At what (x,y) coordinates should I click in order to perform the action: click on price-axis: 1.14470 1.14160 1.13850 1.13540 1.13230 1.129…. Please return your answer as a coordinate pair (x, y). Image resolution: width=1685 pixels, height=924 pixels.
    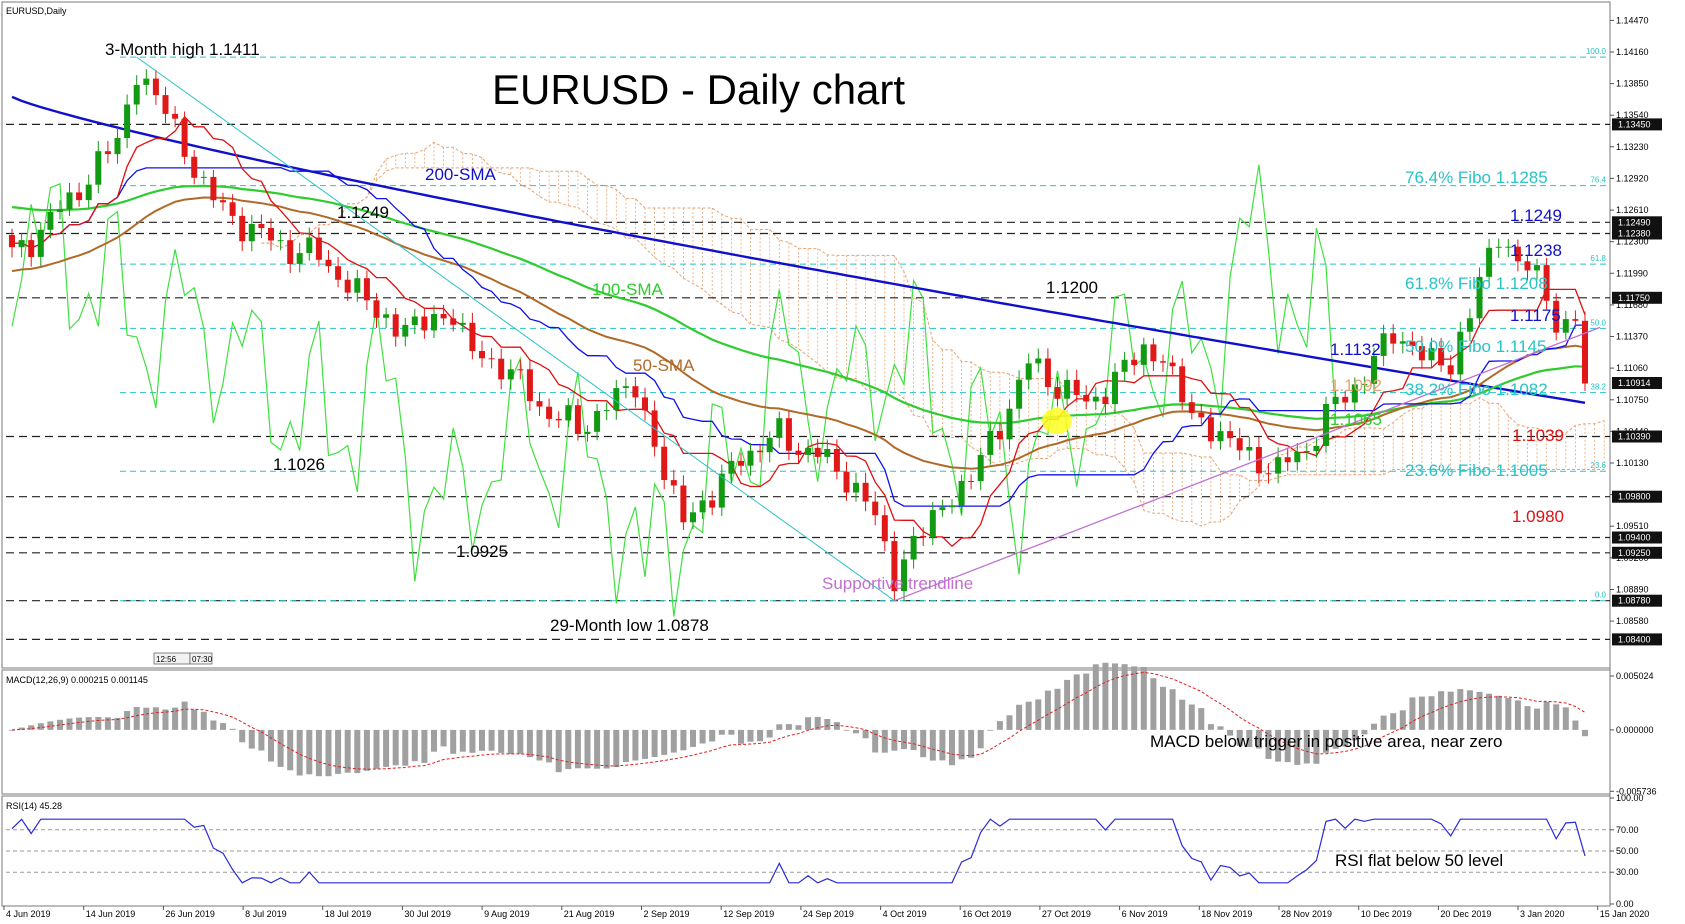
    Looking at the image, I should click on (1636, 330).